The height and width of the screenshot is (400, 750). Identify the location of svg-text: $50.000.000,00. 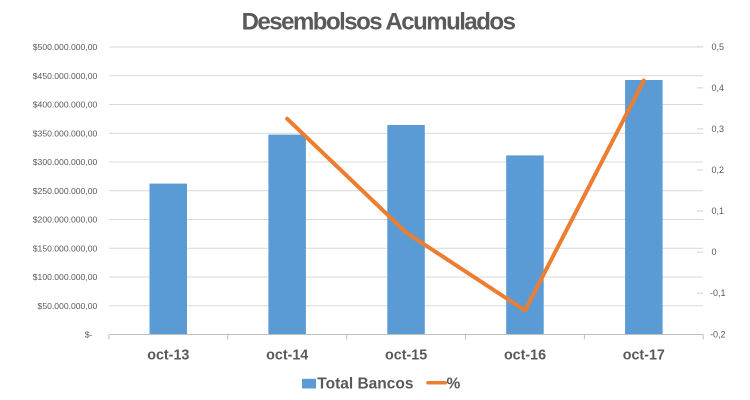
(68, 306).